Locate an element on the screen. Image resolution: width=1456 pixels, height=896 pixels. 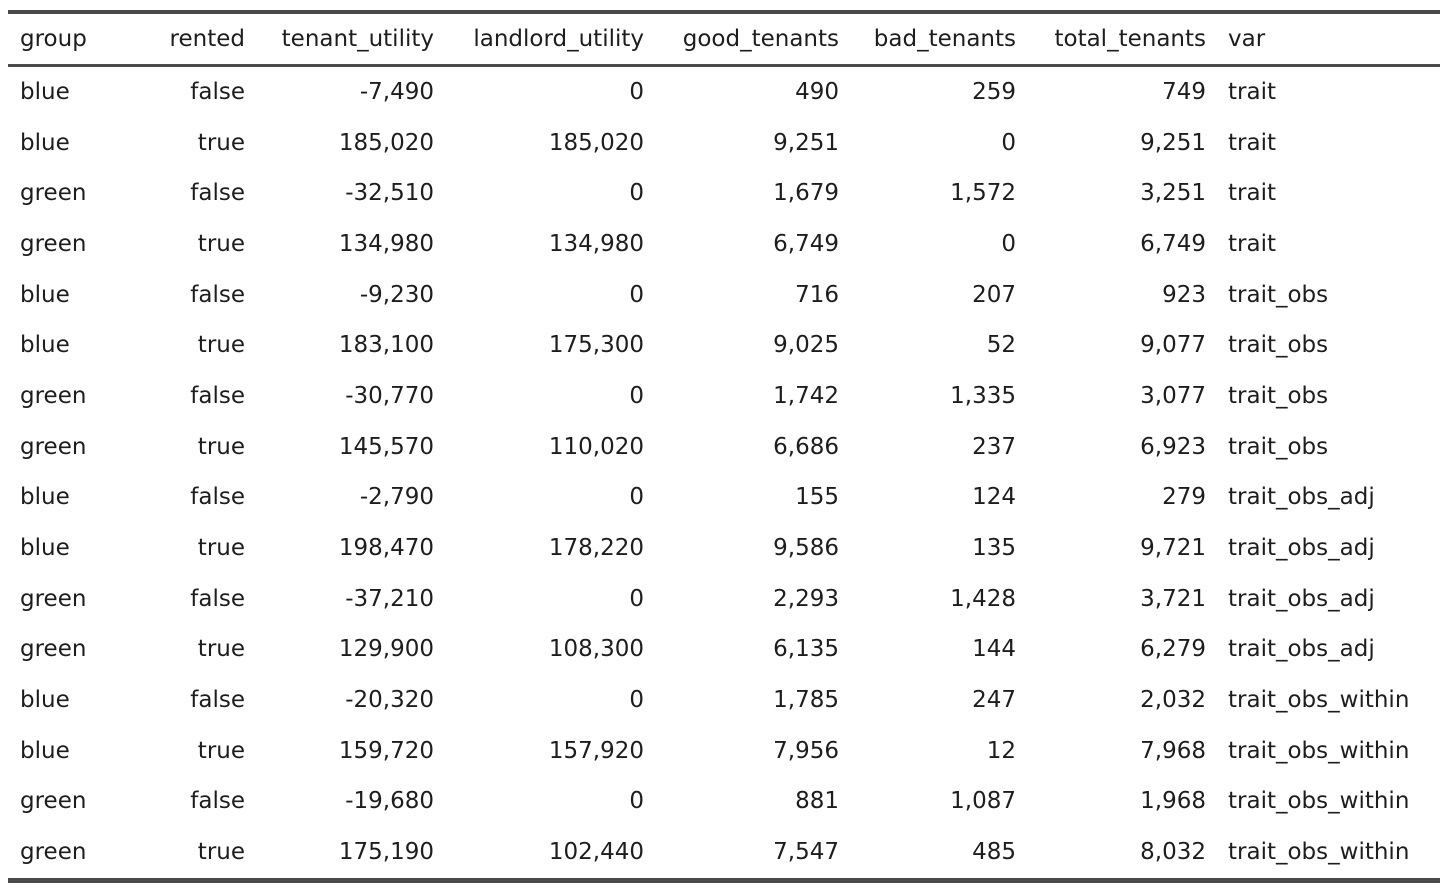
table-cell-good_tenants: 9,025 is located at coordinates (806, 345).